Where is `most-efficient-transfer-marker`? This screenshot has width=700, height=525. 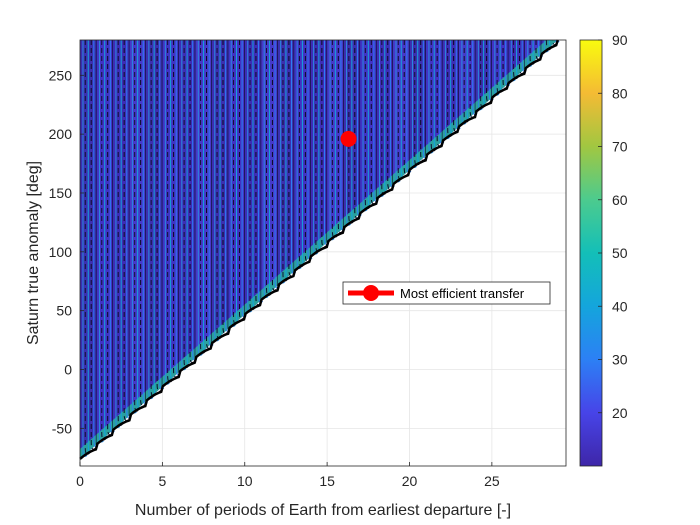
most-efficient-transfer-marker is located at coordinates (348, 138).